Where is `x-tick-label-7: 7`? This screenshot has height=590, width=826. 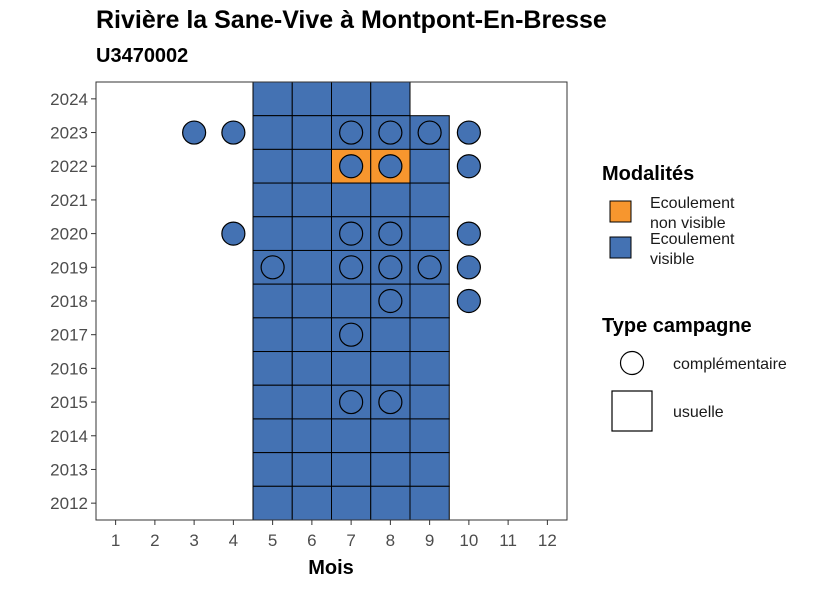 x-tick-label-7: 7 is located at coordinates (350, 540).